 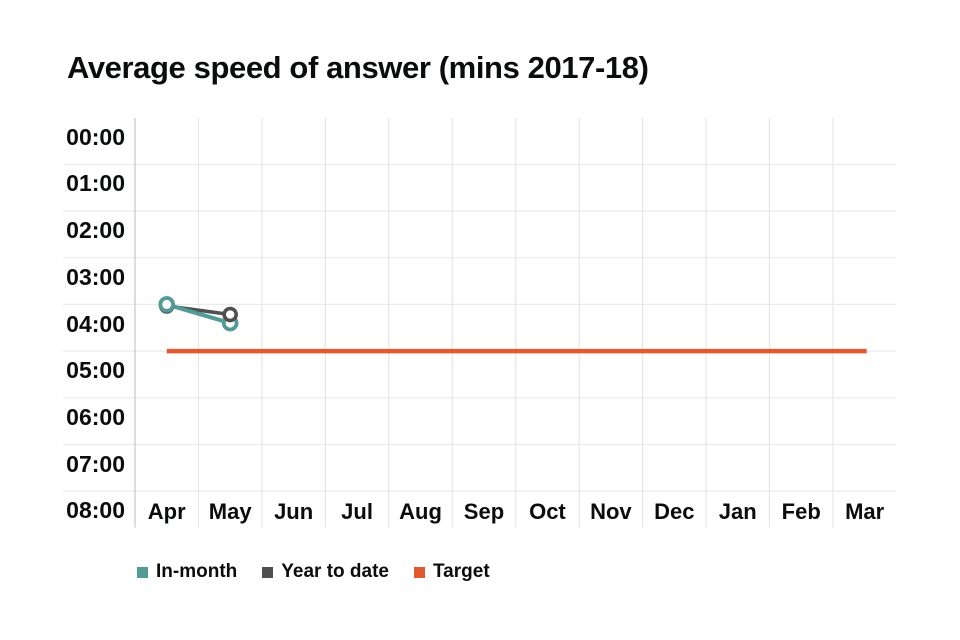 What do you see at coordinates (801, 511) in the screenshot?
I see `x-tick-label: Feb` at bounding box center [801, 511].